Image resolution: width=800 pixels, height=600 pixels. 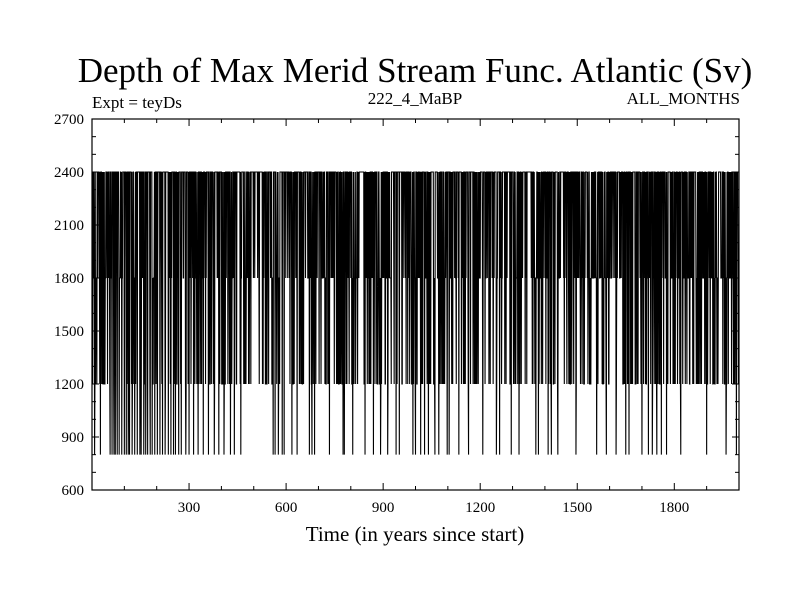 I want to click on x-tick-label: 900, so click(x=383, y=508).